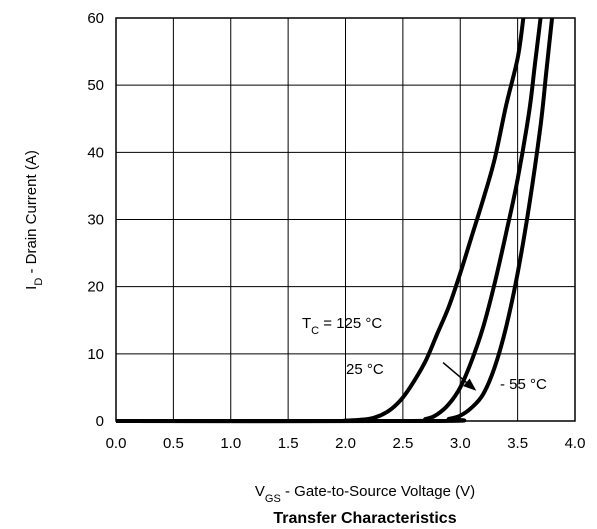 The height and width of the screenshot is (529, 597). I want to click on x-tick-label: 0.5, so click(173, 443).